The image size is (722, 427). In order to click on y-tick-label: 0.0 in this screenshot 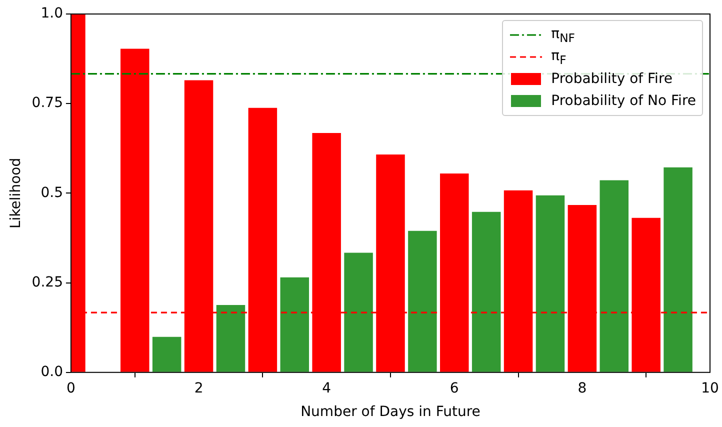, I will do `click(51, 372)`.